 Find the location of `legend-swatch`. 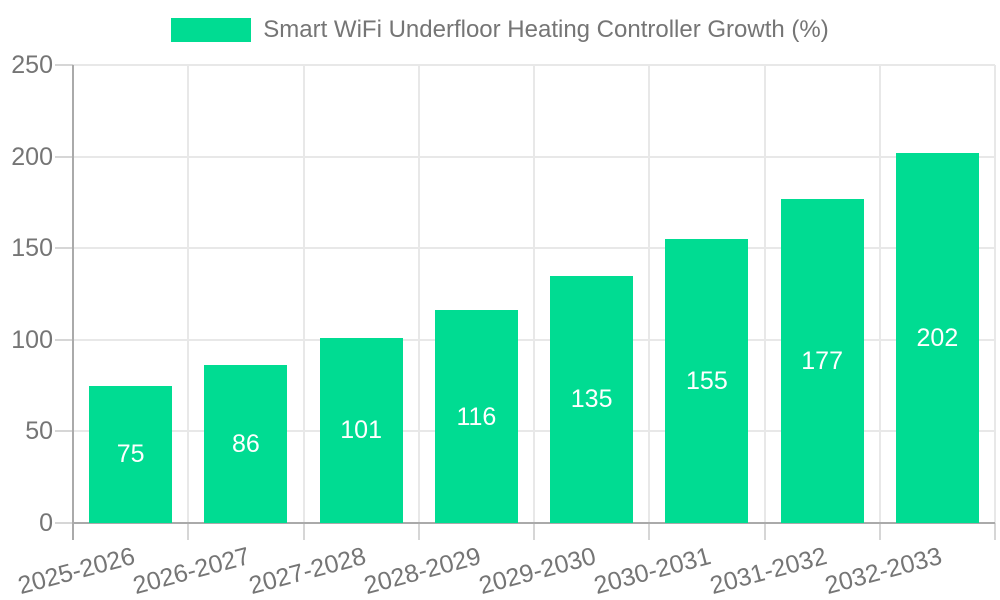

legend-swatch is located at coordinates (211, 30).